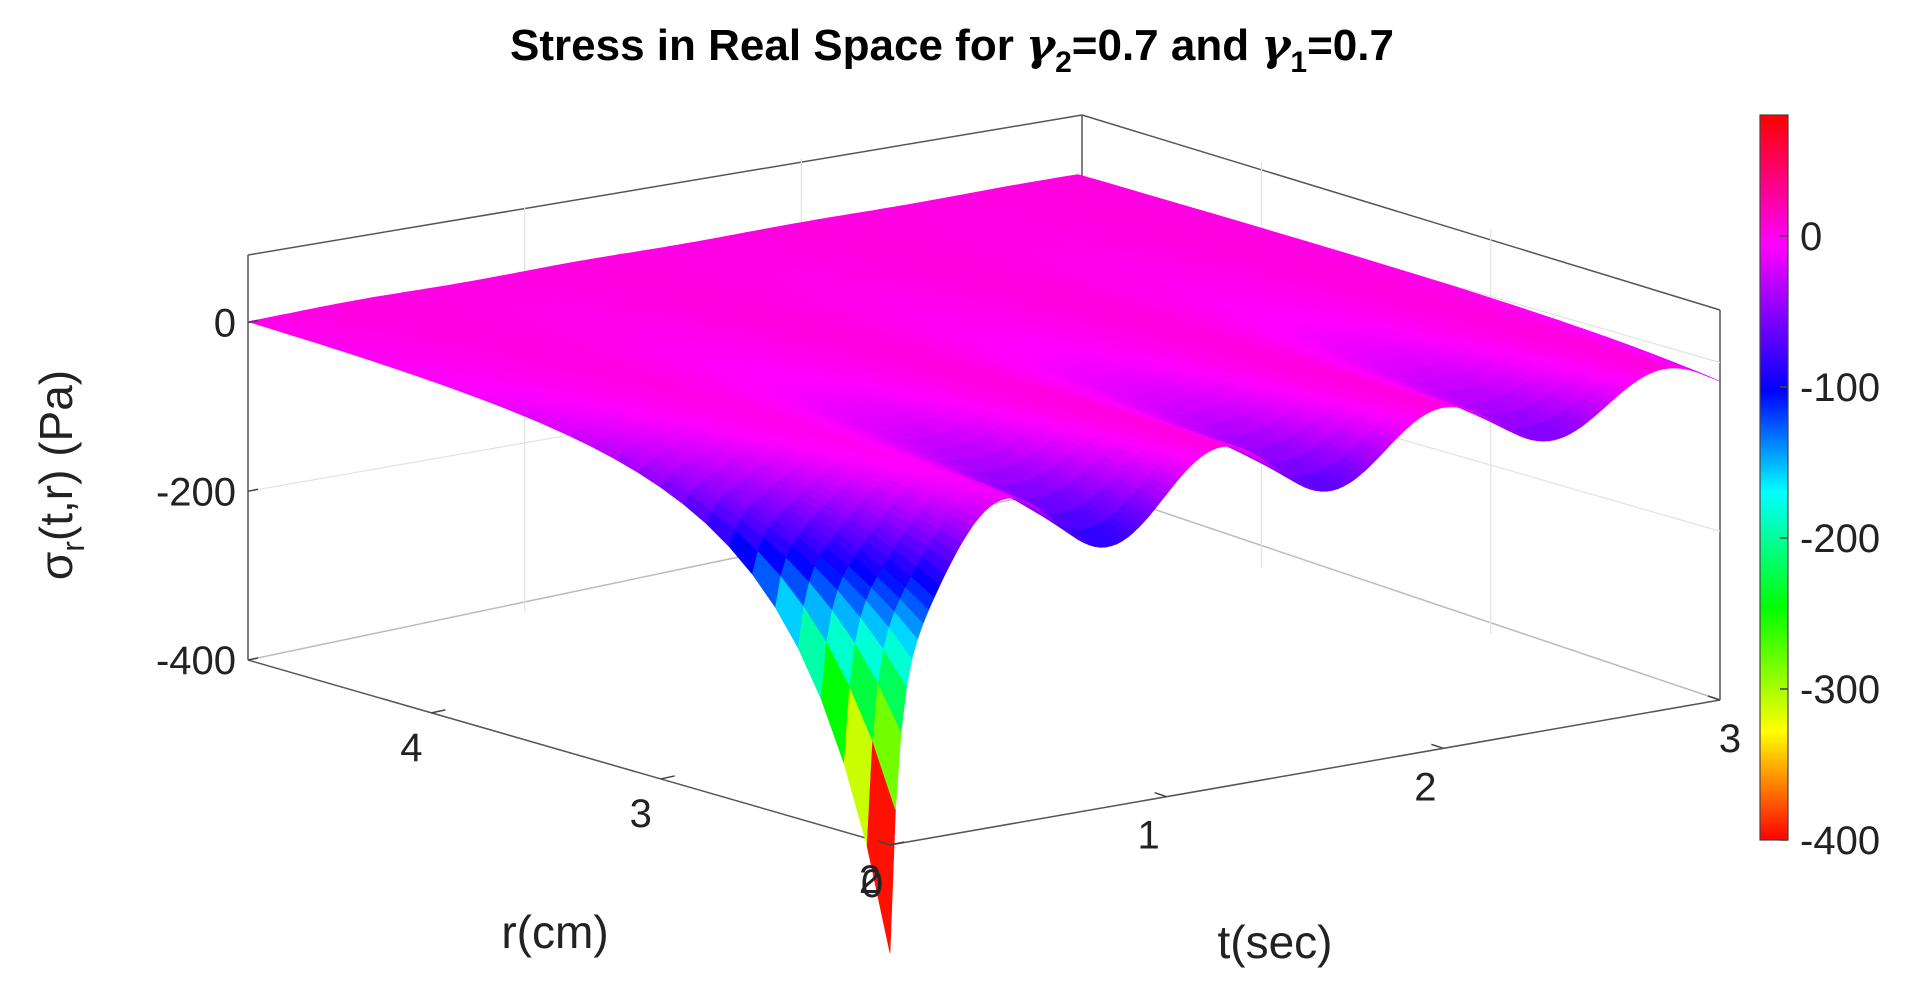 The image size is (1905, 990). I want to click on y-tick-label: 4, so click(411, 748).